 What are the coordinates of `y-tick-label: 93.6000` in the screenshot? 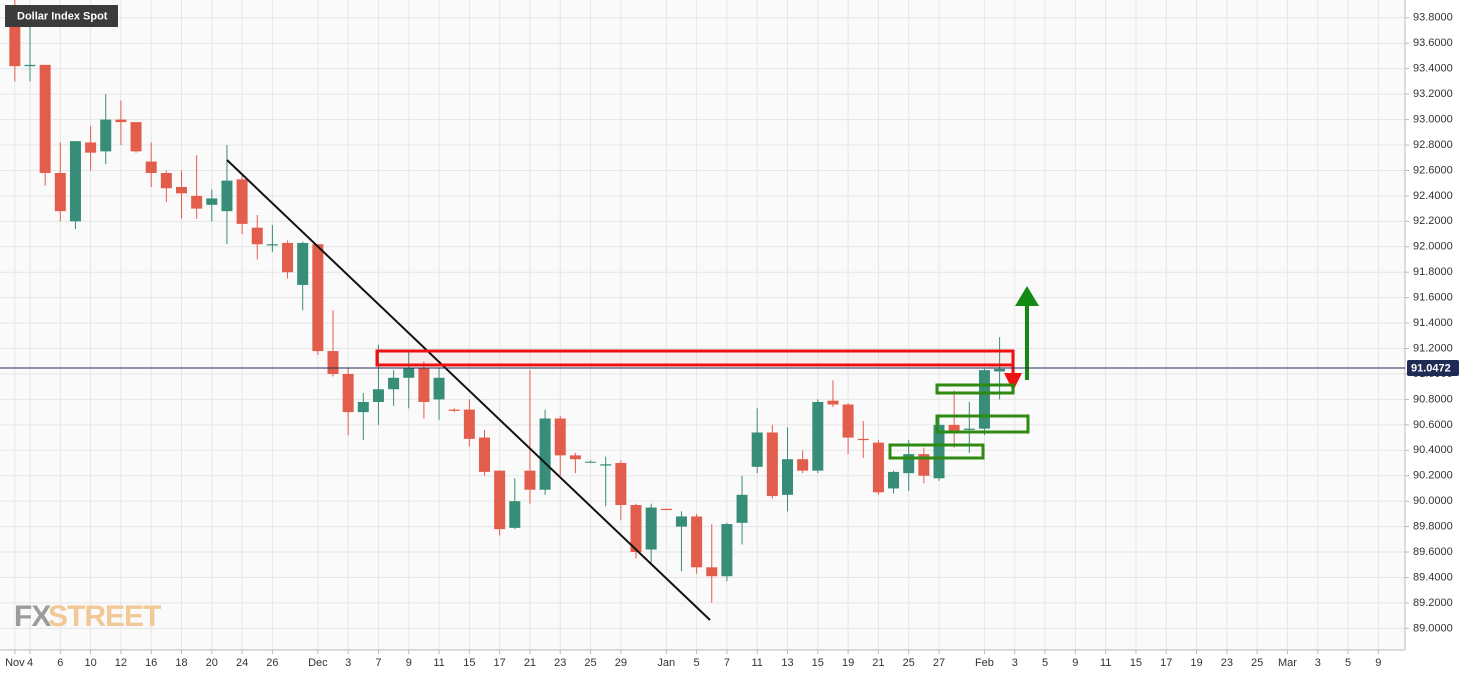 It's located at (1433, 43).